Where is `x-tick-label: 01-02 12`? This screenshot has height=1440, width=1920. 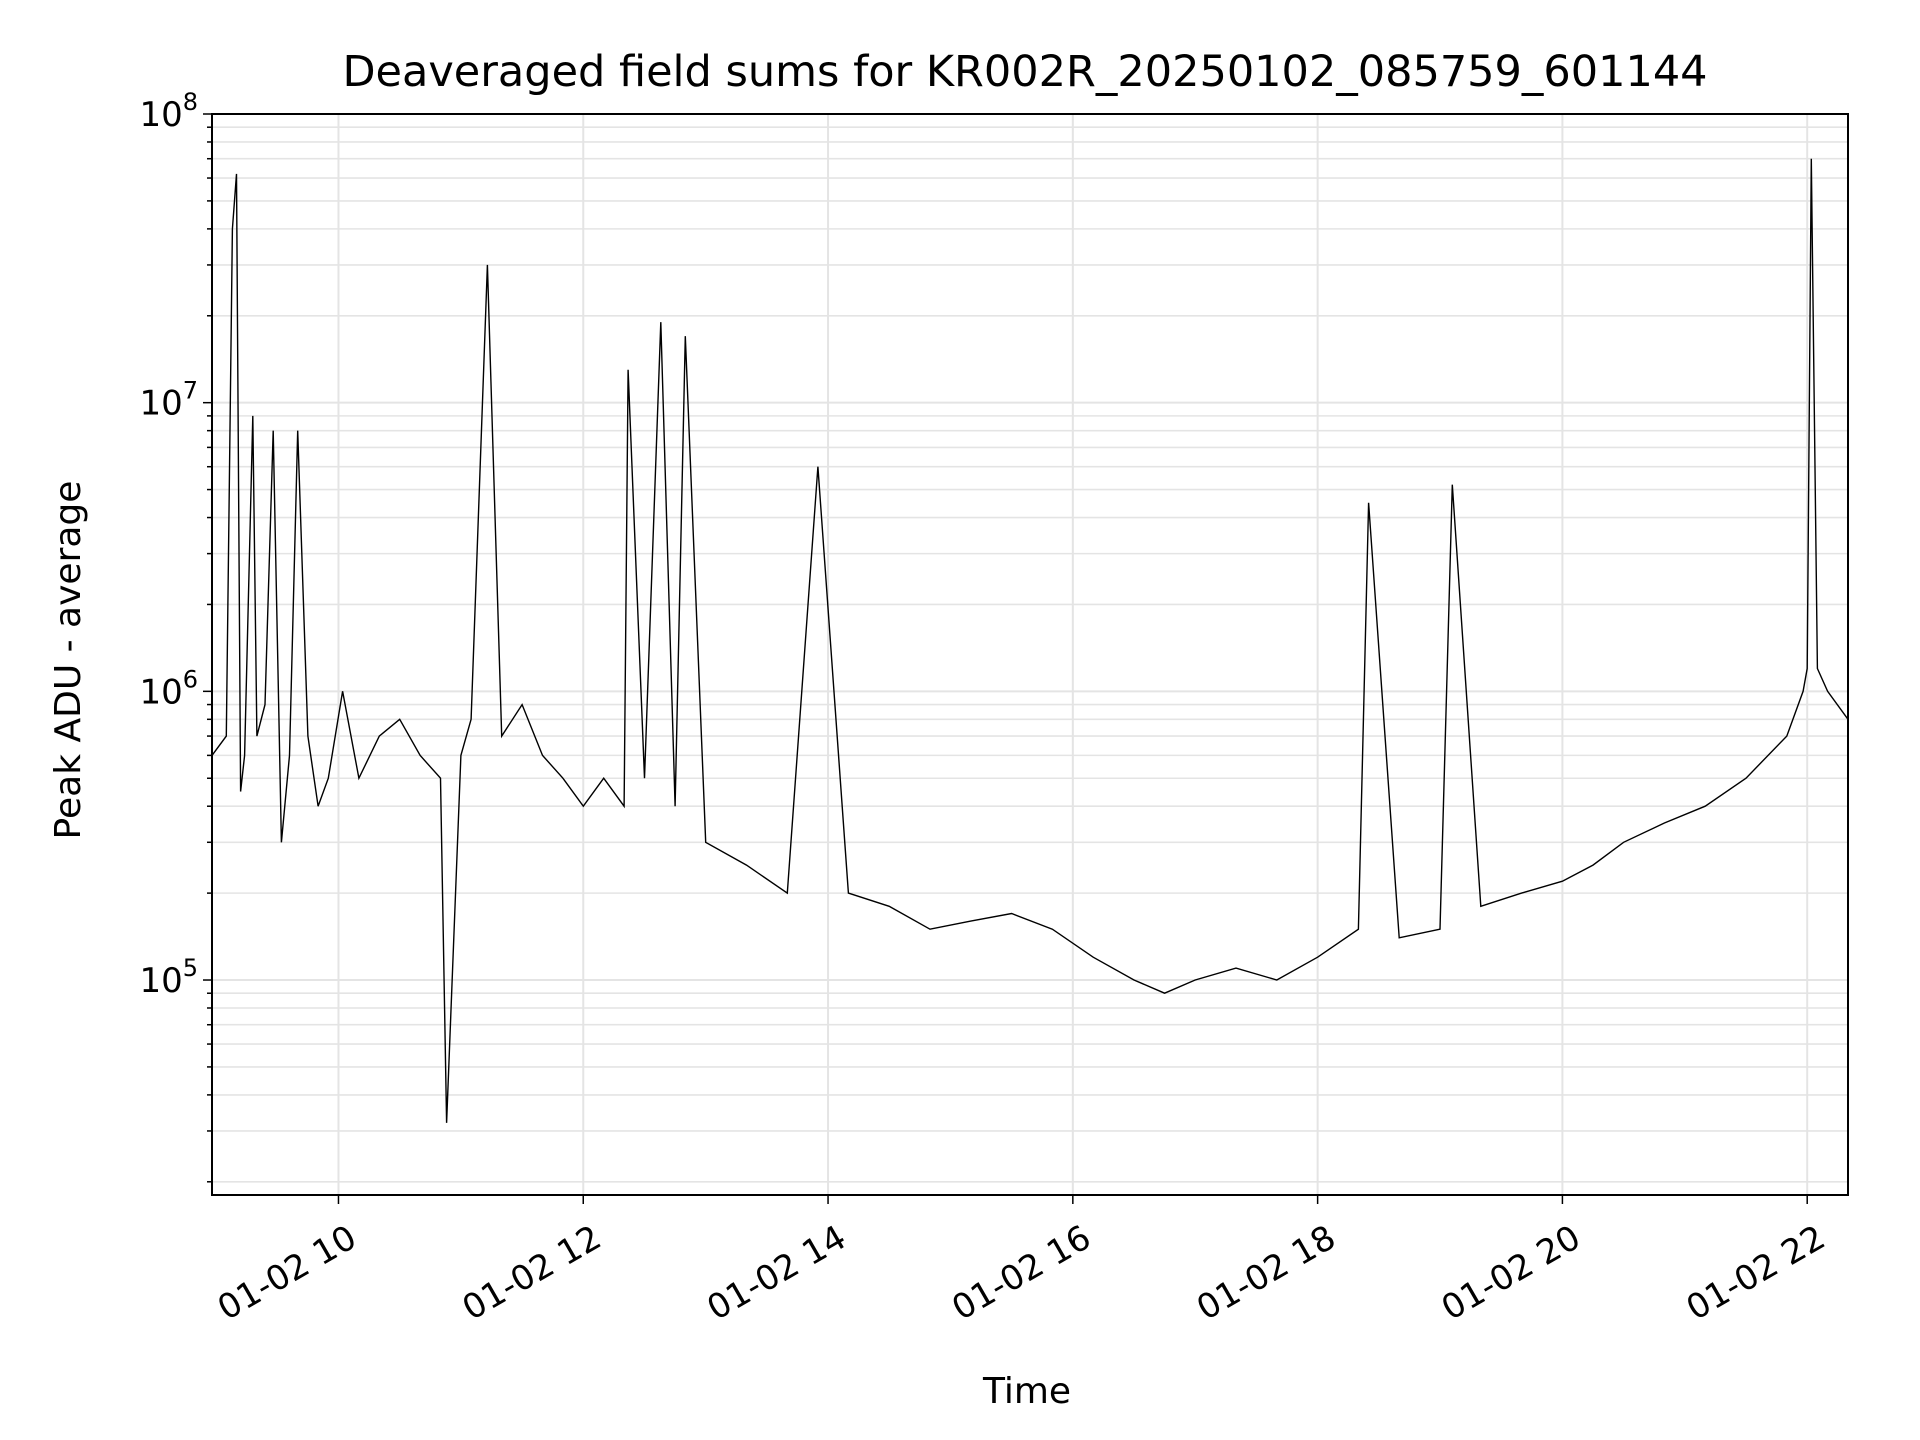 x-tick-label: 01-02 12 is located at coordinates (532, 1273).